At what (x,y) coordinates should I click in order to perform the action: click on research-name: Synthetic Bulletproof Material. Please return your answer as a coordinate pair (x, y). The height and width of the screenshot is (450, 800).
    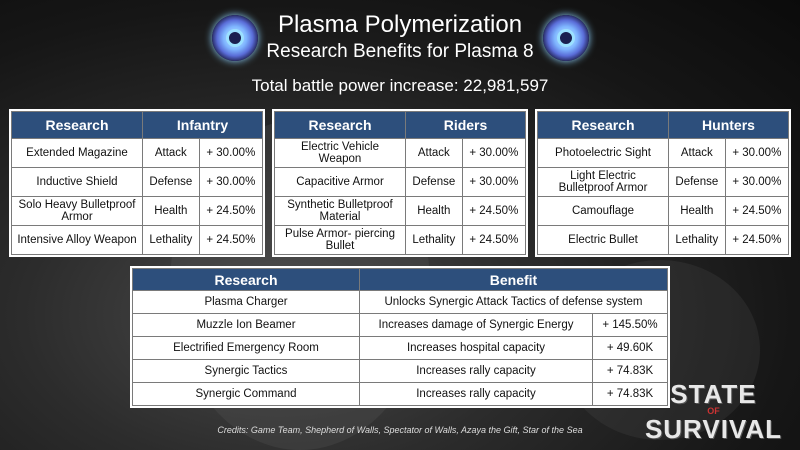
    Looking at the image, I should click on (340, 211).